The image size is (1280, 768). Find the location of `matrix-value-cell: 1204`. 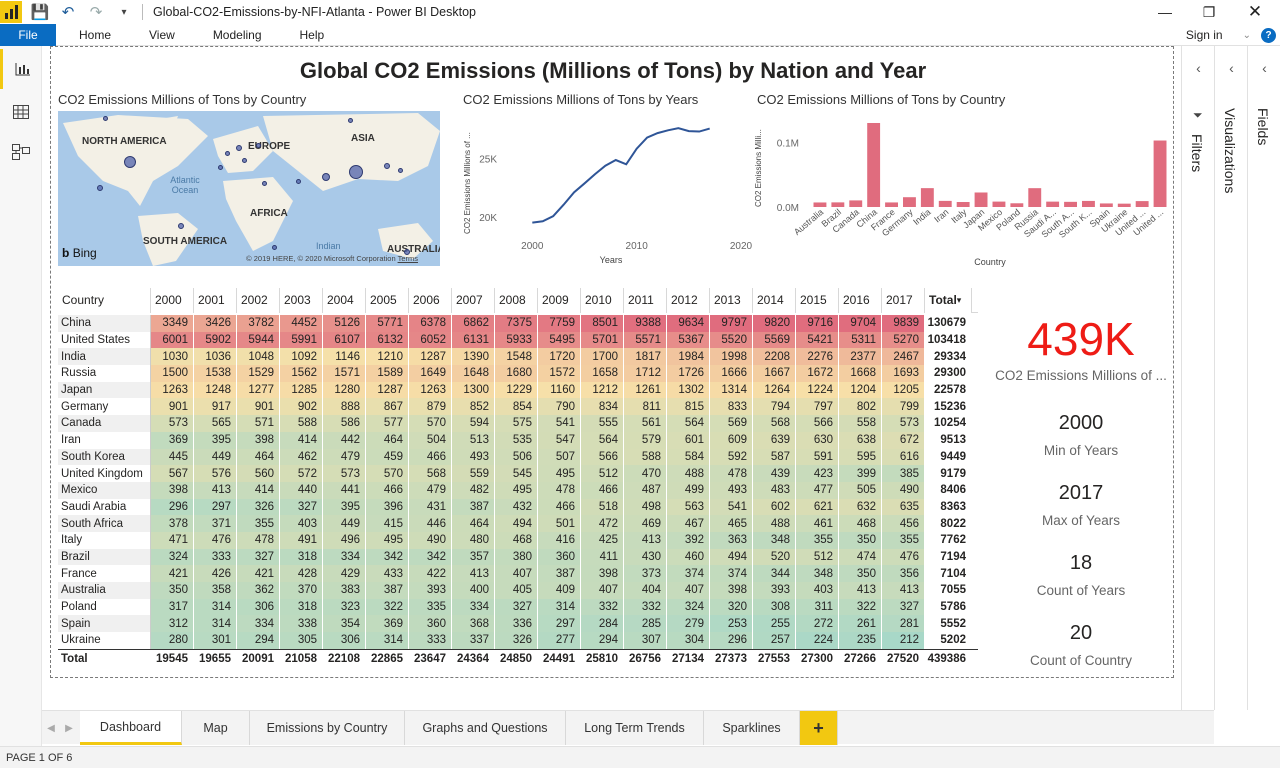

matrix-value-cell: 1204 is located at coordinates (860, 390).